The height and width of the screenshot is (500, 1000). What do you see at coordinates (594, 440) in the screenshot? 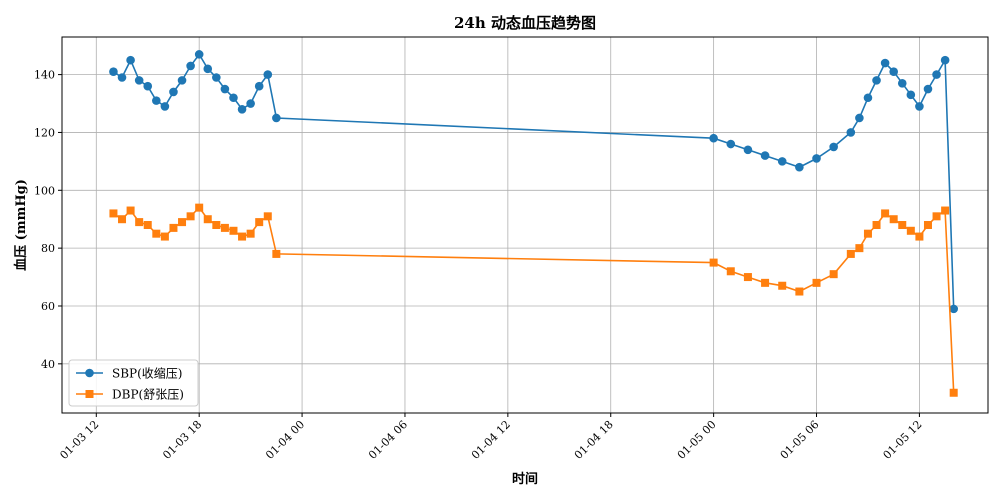
I see `x-tick-label: 01-04 18` at bounding box center [594, 440].